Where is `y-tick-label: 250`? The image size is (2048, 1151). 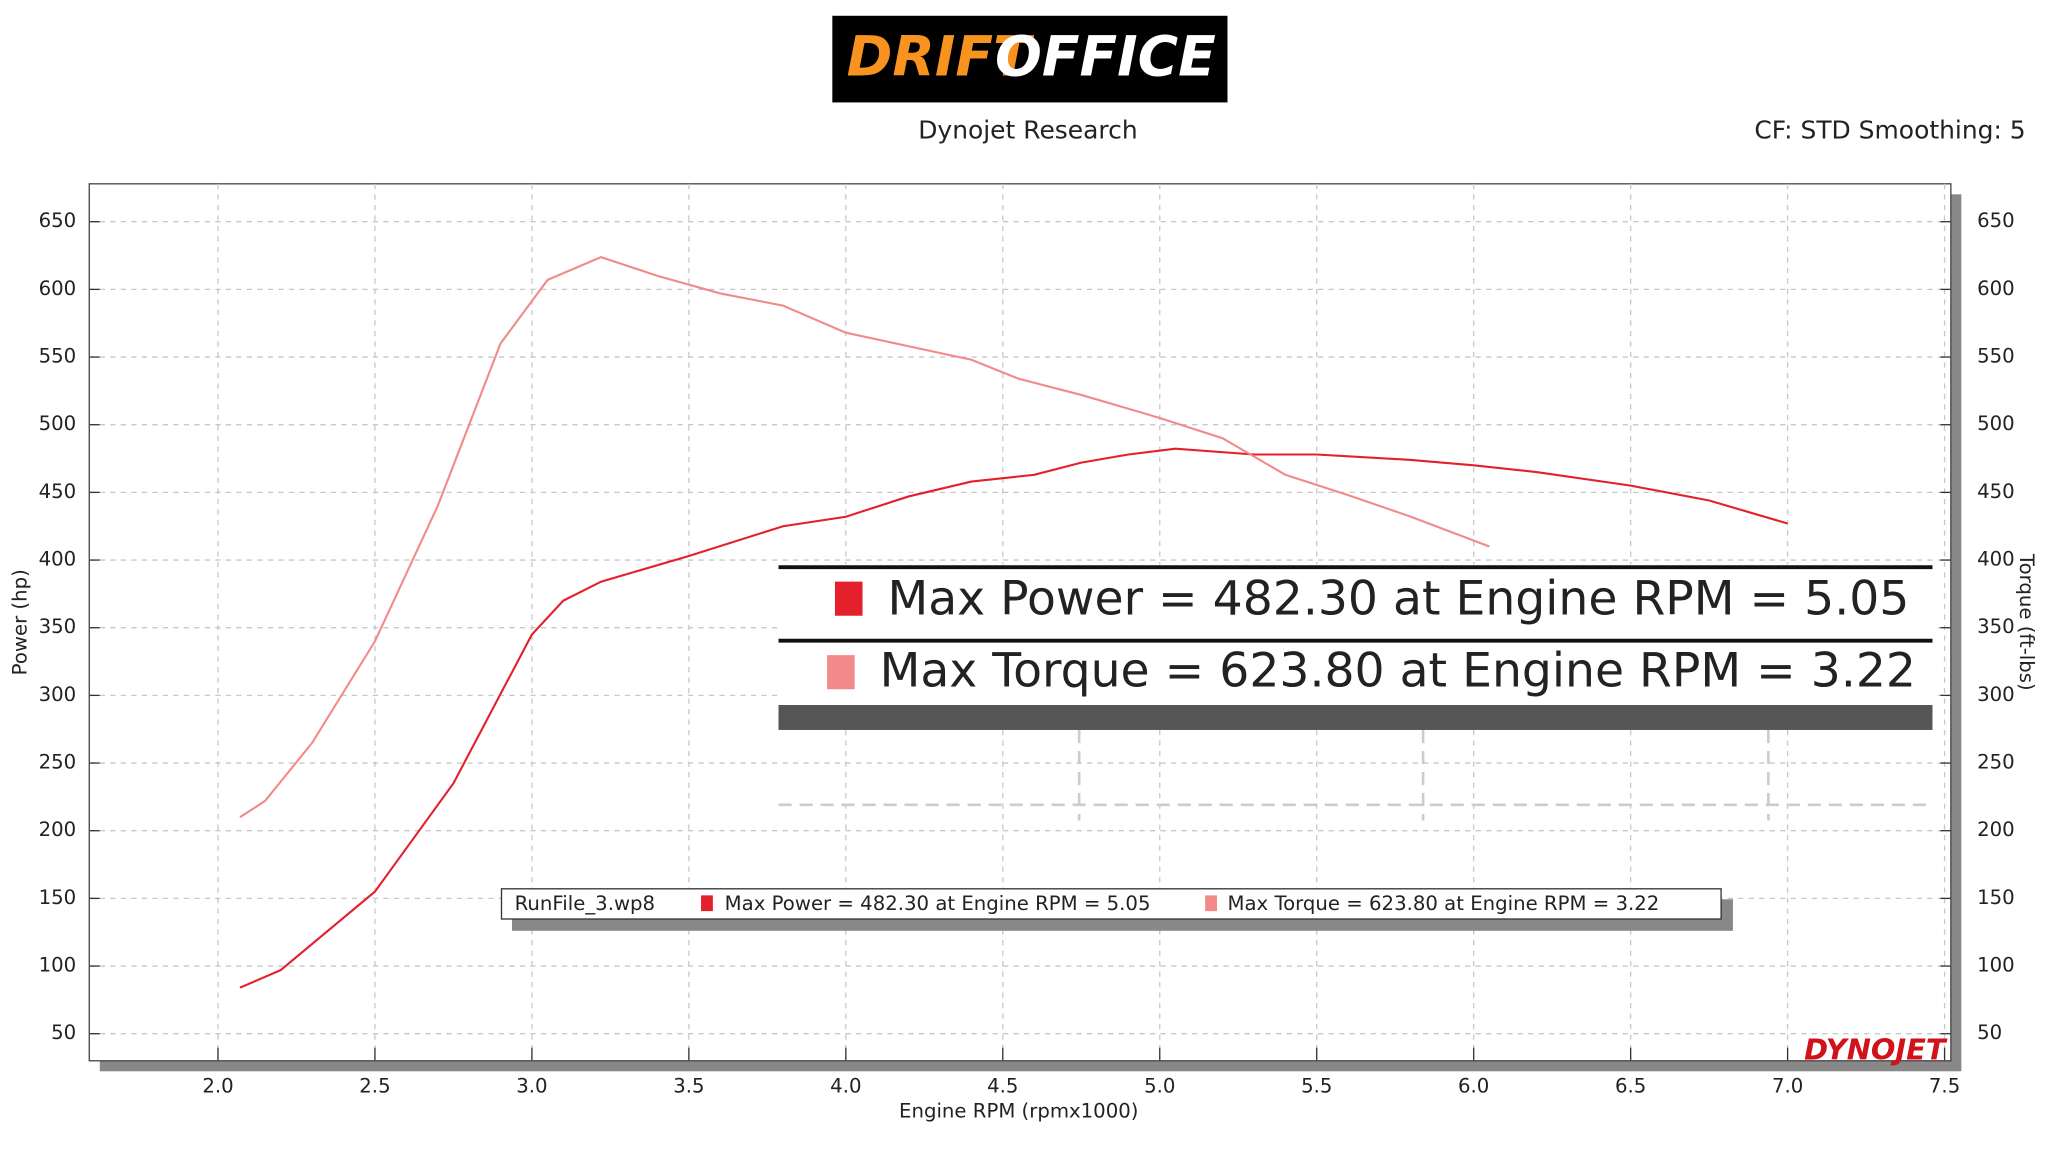 y-tick-label: 250 is located at coordinates (58, 762).